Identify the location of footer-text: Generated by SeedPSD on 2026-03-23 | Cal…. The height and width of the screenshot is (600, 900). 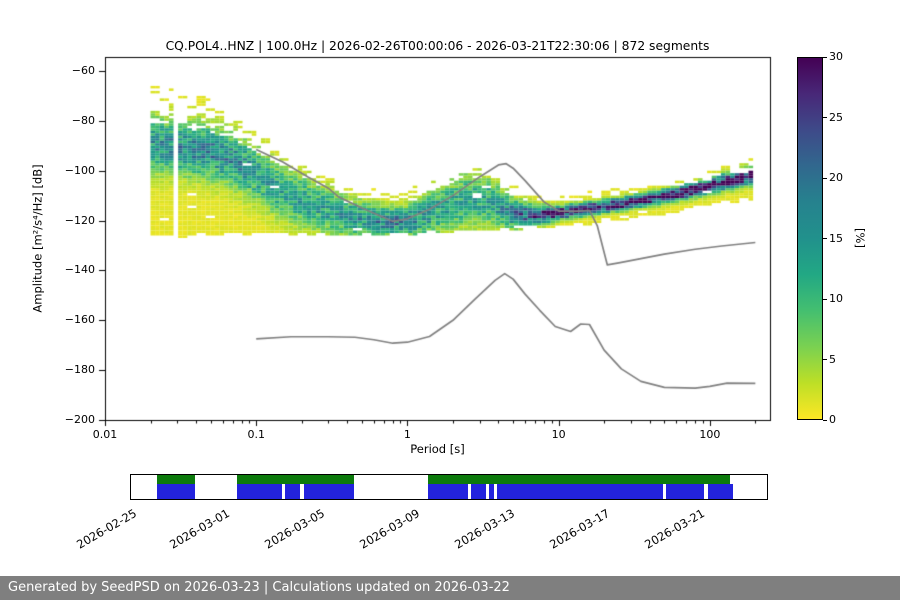
(259, 587).